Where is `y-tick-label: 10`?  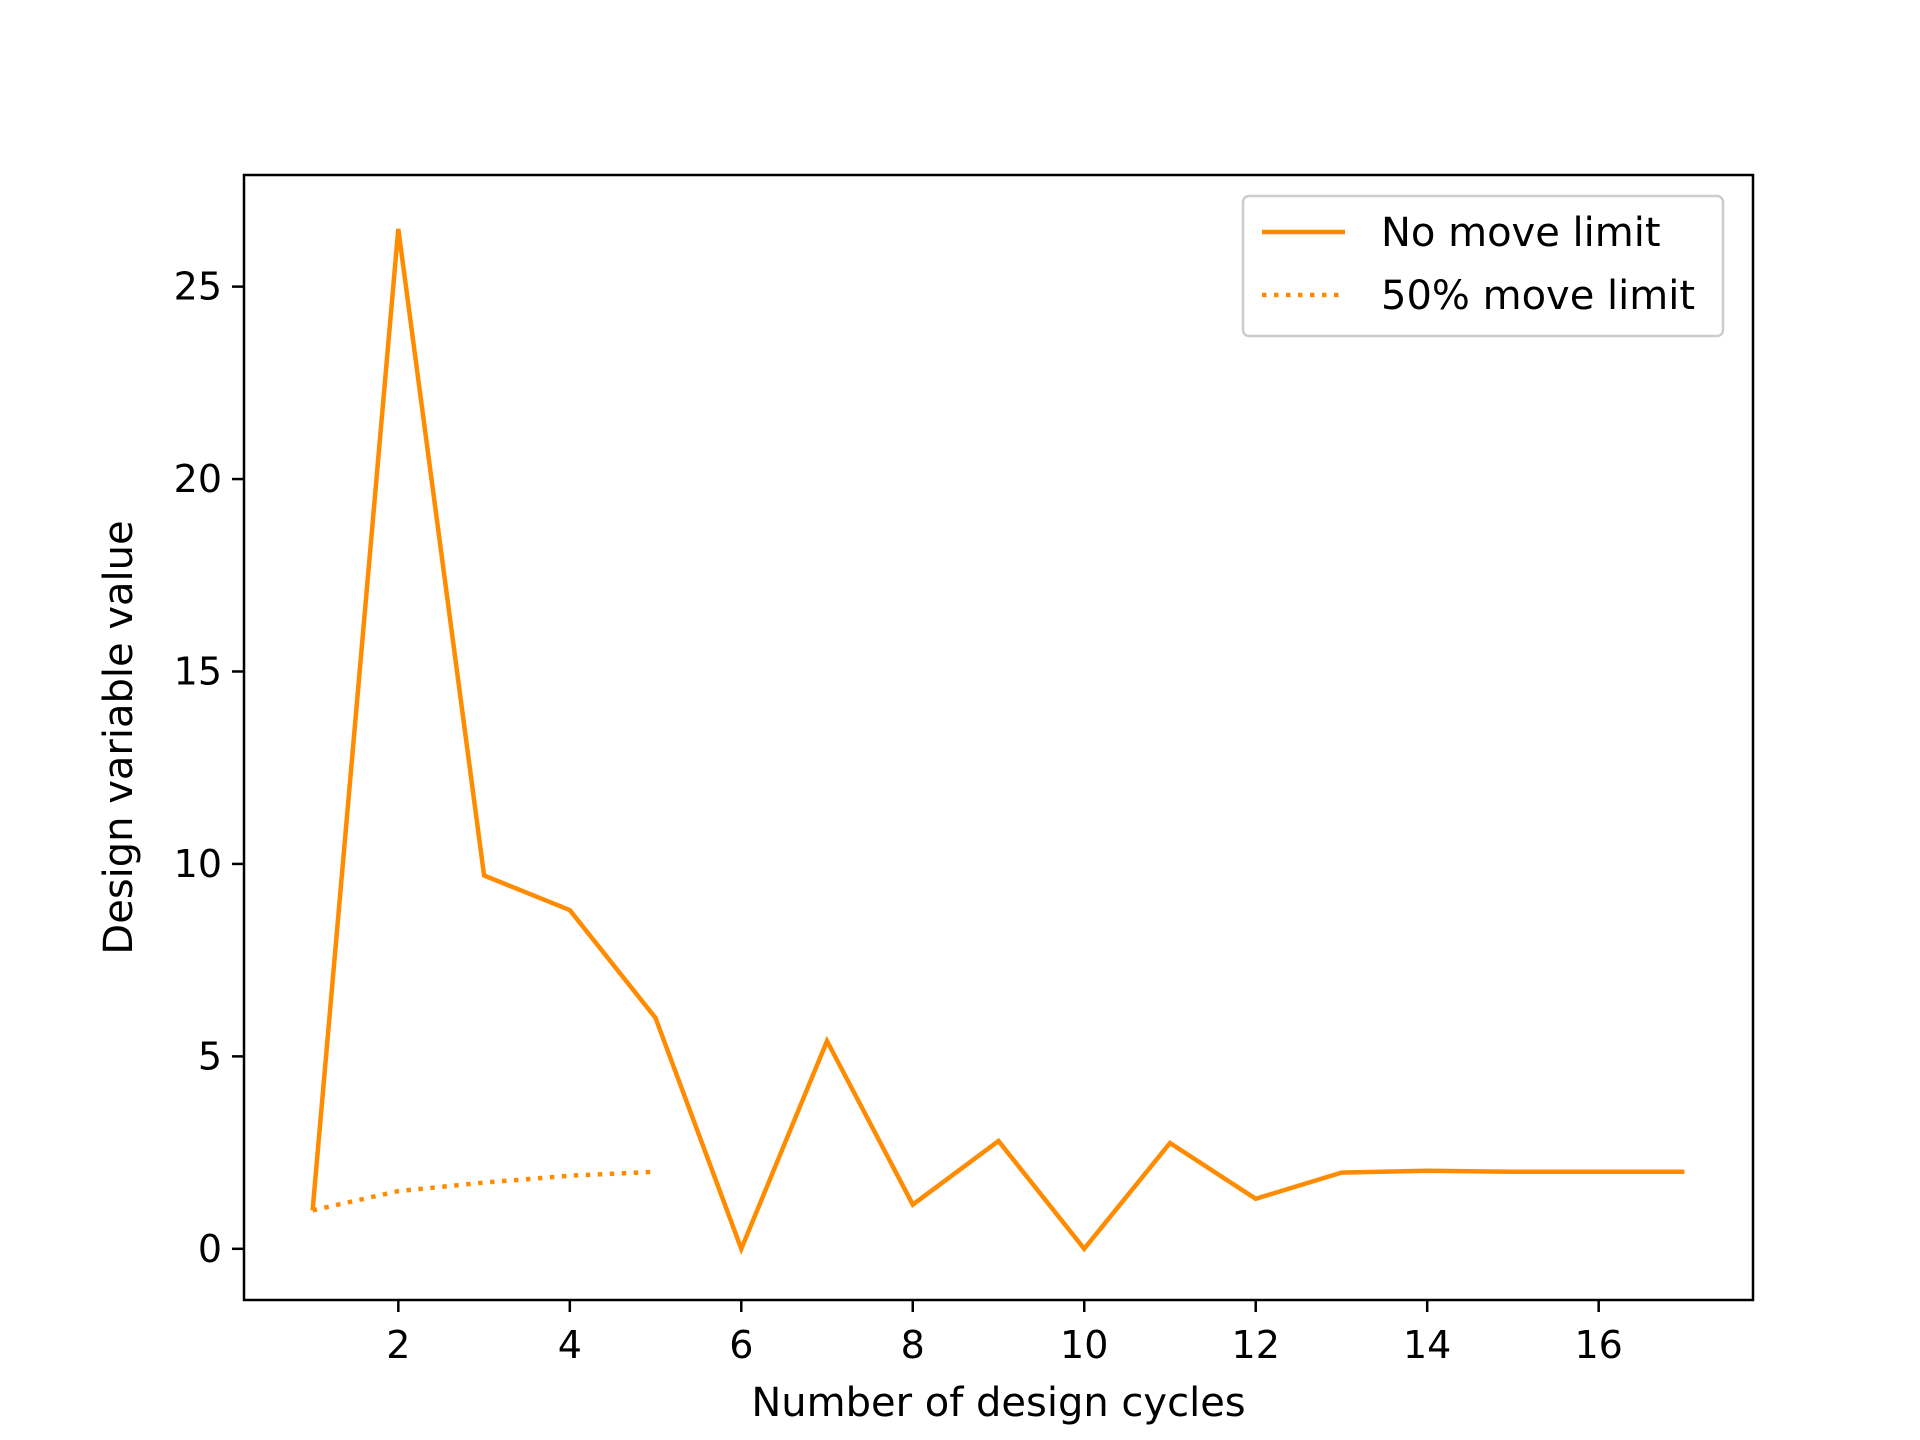 y-tick-label: 10 is located at coordinates (198, 864).